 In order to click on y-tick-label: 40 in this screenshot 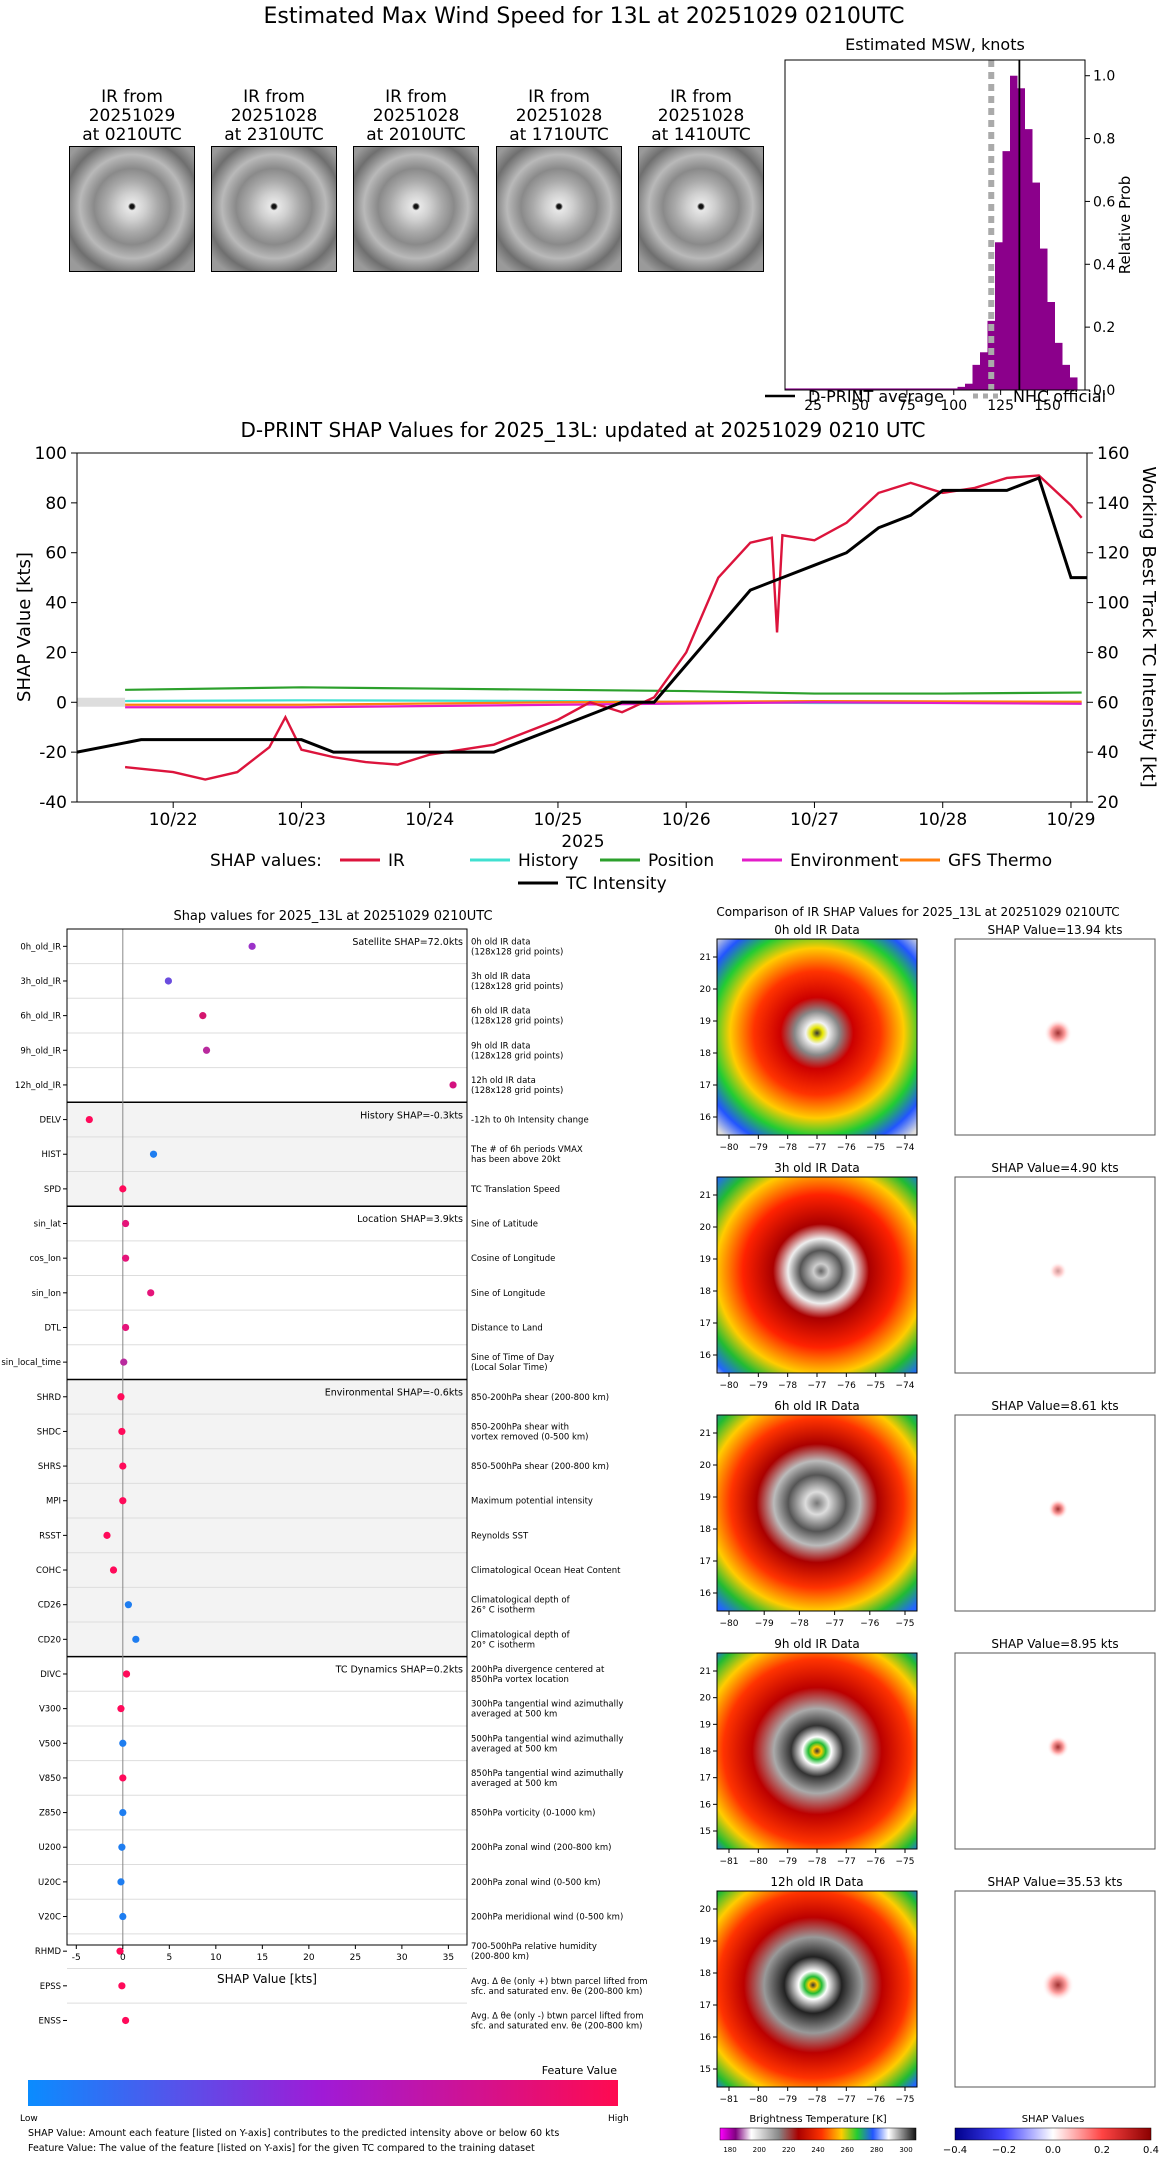, I will do `click(56, 604)`.